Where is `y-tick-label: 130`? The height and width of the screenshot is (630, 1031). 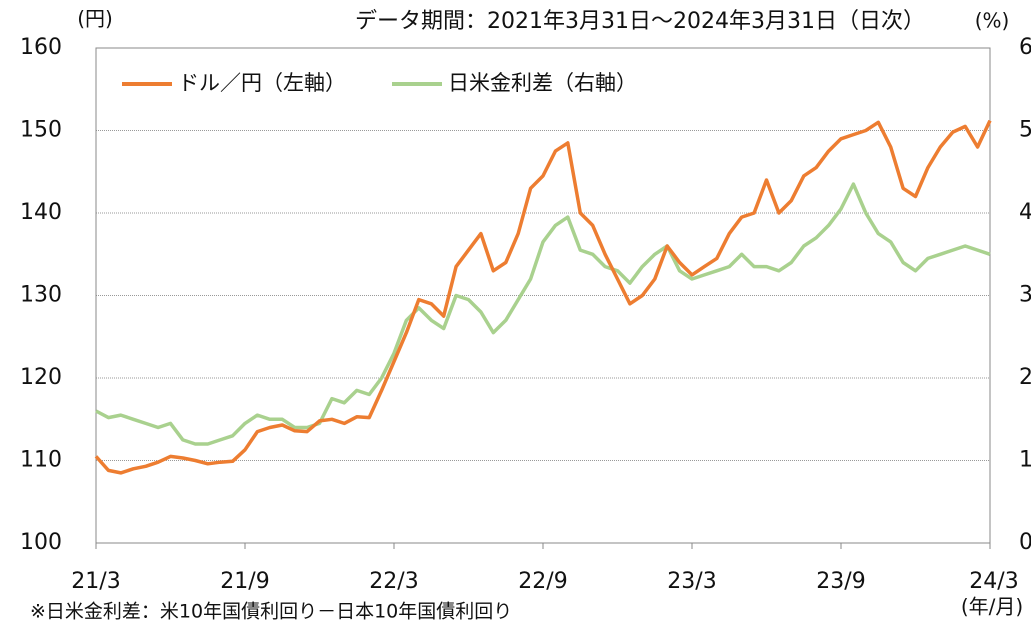
y-tick-label: 130 is located at coordinates (41, 295).